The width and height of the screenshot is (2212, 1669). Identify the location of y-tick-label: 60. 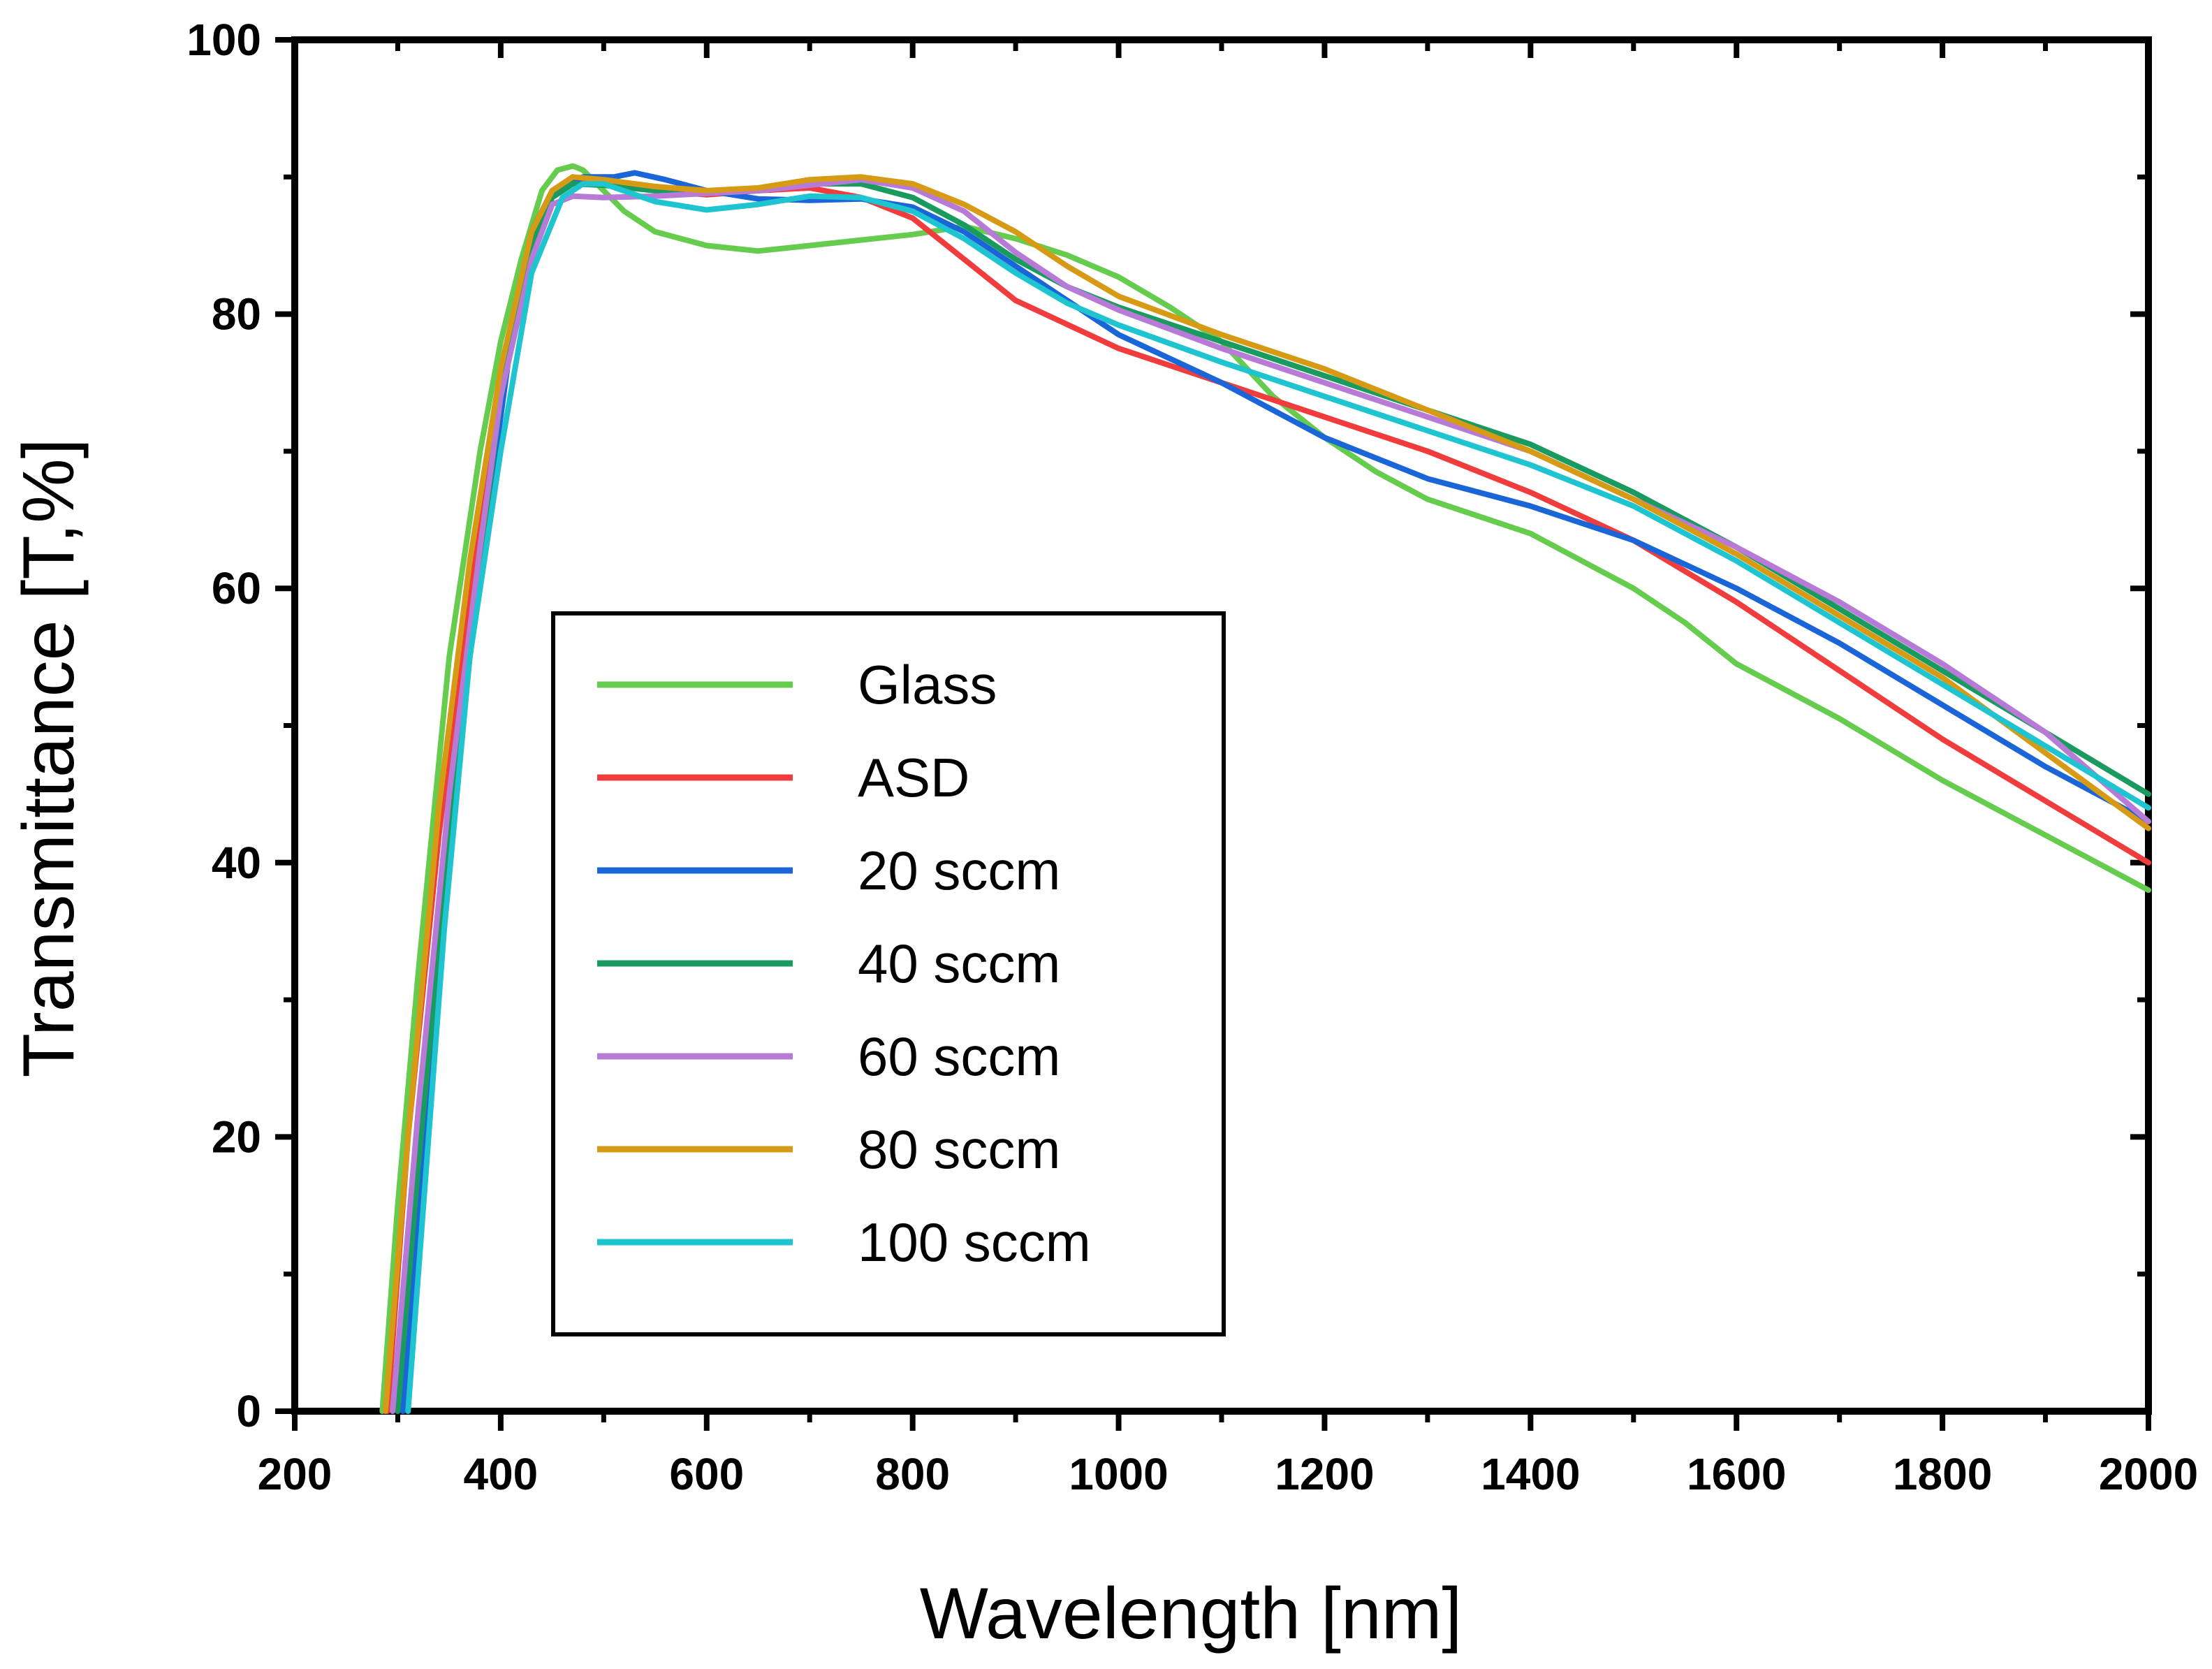
(237, 588).